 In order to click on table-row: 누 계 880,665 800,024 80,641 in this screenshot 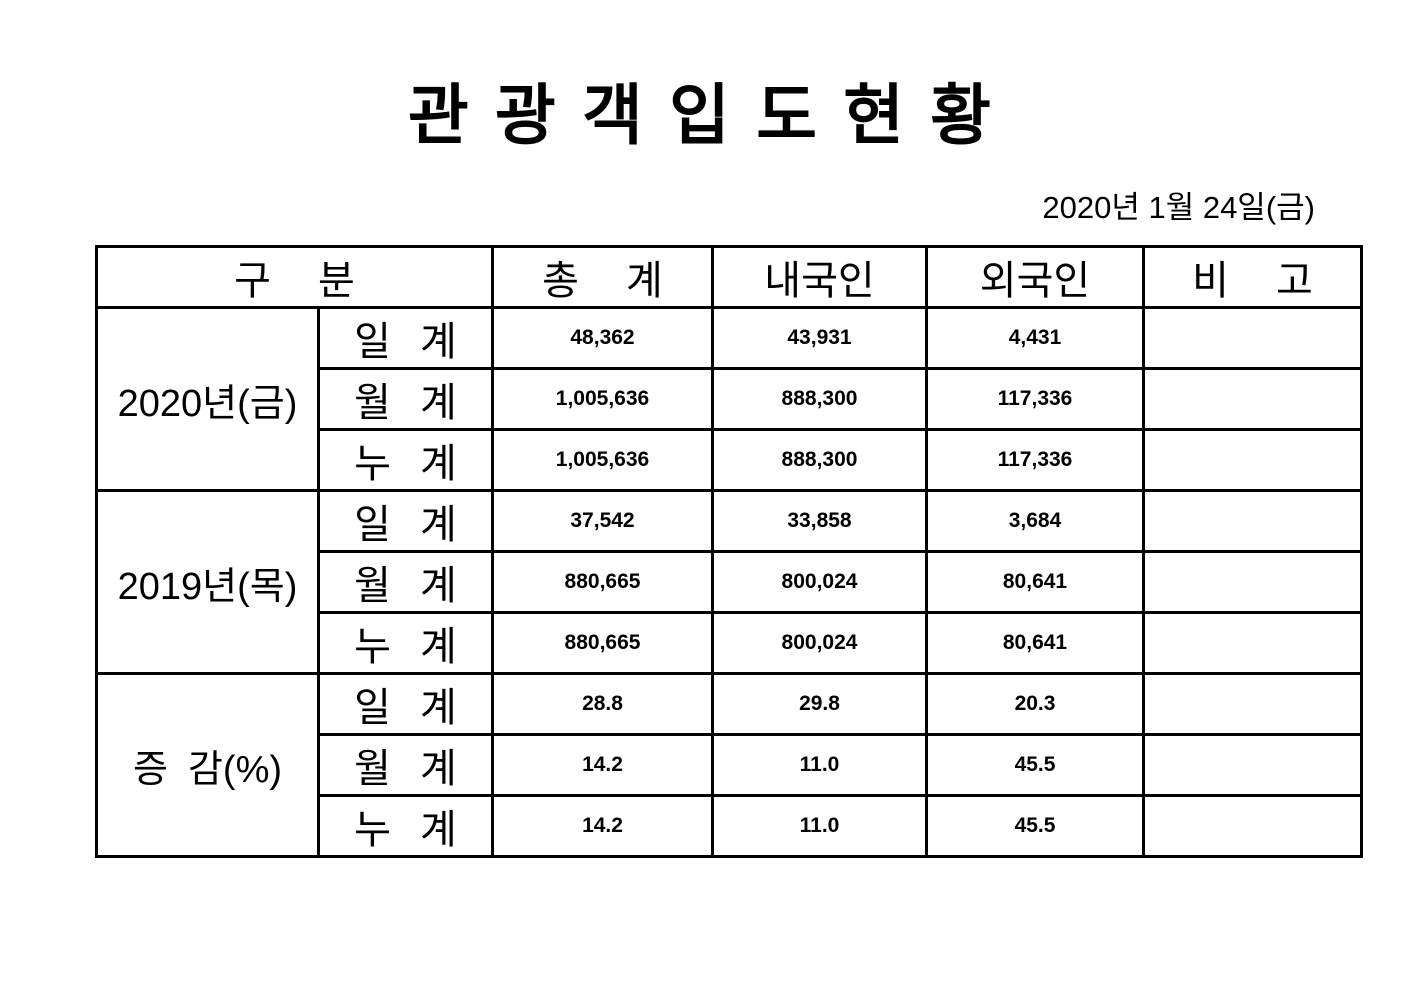, I will do `click(730, 643)`.